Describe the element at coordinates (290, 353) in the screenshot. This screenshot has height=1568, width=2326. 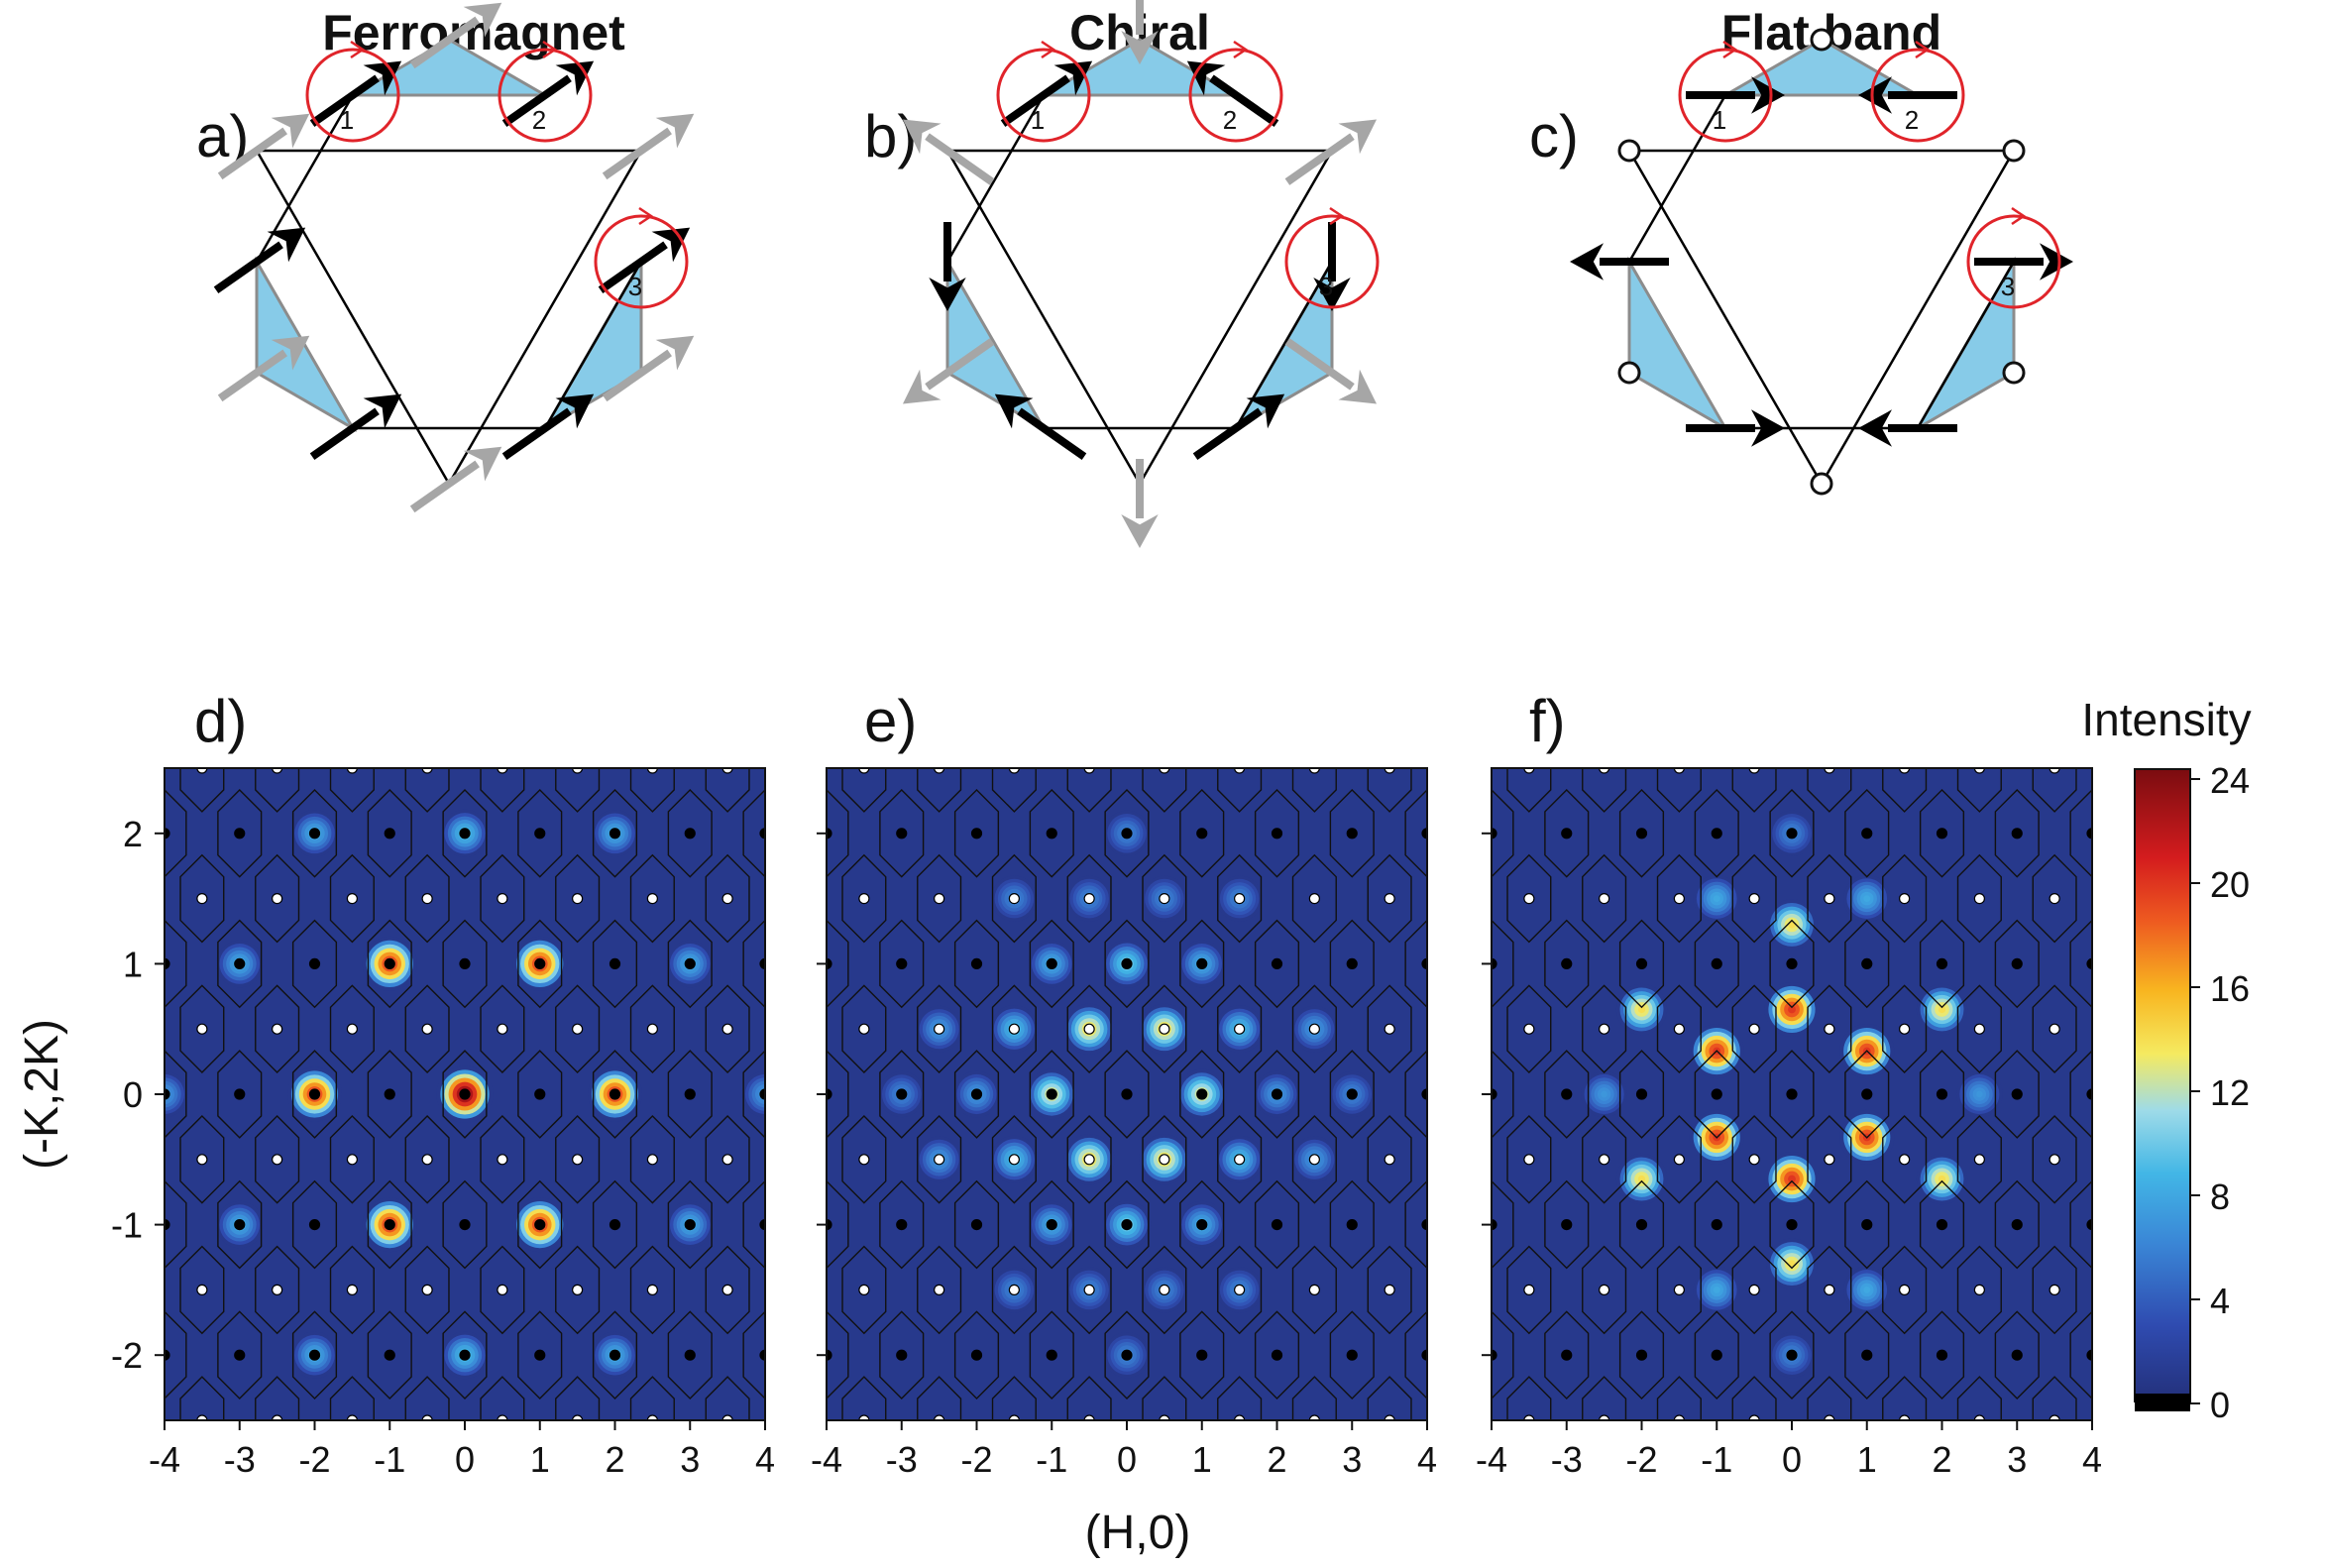
I see `moment-corner-2-head` at that location.